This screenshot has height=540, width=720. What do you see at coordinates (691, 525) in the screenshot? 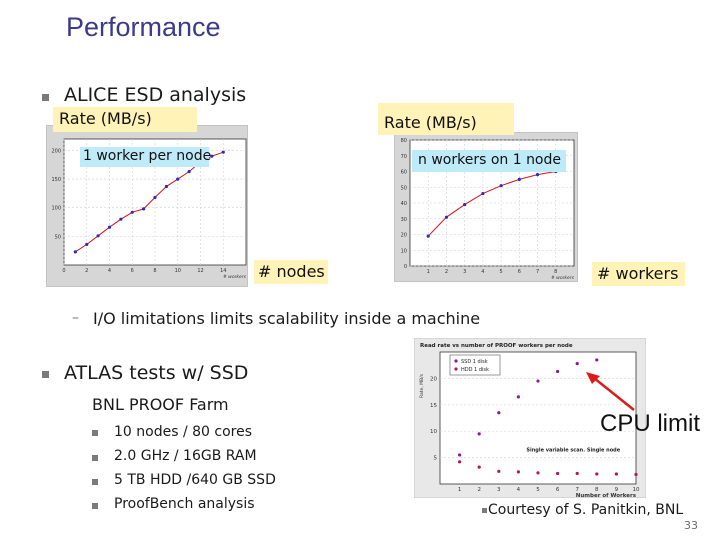
I see `page-number: 33` at bounding box center [691, 525].